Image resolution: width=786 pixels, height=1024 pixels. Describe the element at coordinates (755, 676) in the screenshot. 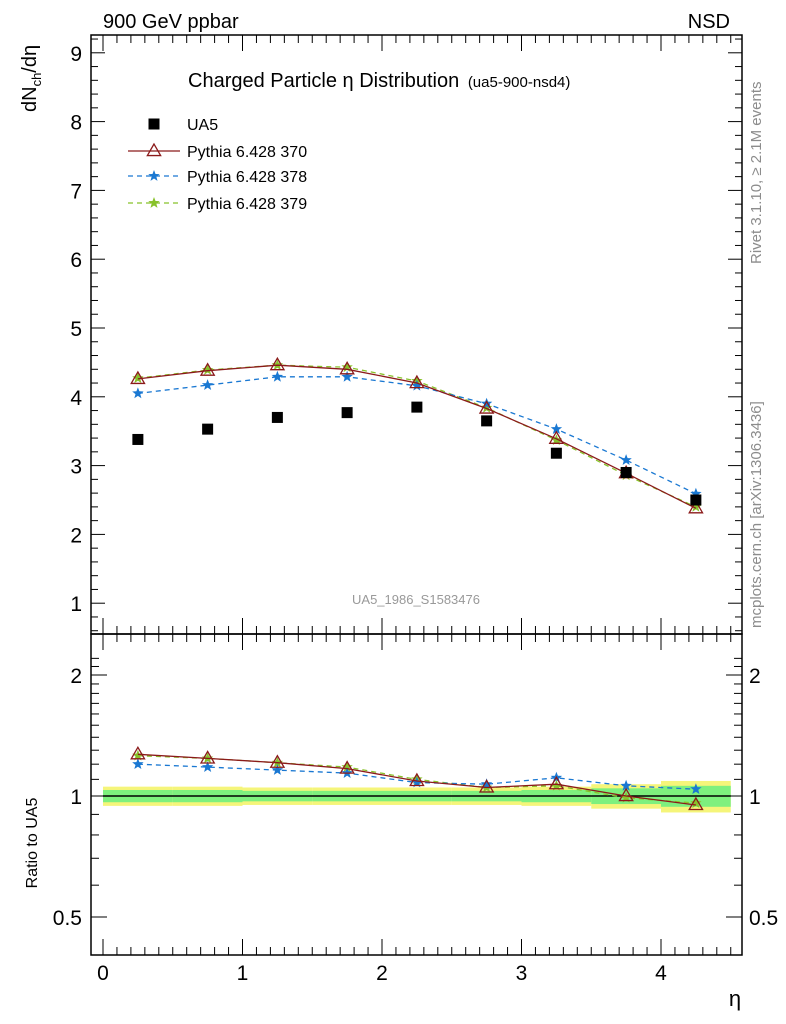

I see `ratio-ytick-label-right: 2` at that location.